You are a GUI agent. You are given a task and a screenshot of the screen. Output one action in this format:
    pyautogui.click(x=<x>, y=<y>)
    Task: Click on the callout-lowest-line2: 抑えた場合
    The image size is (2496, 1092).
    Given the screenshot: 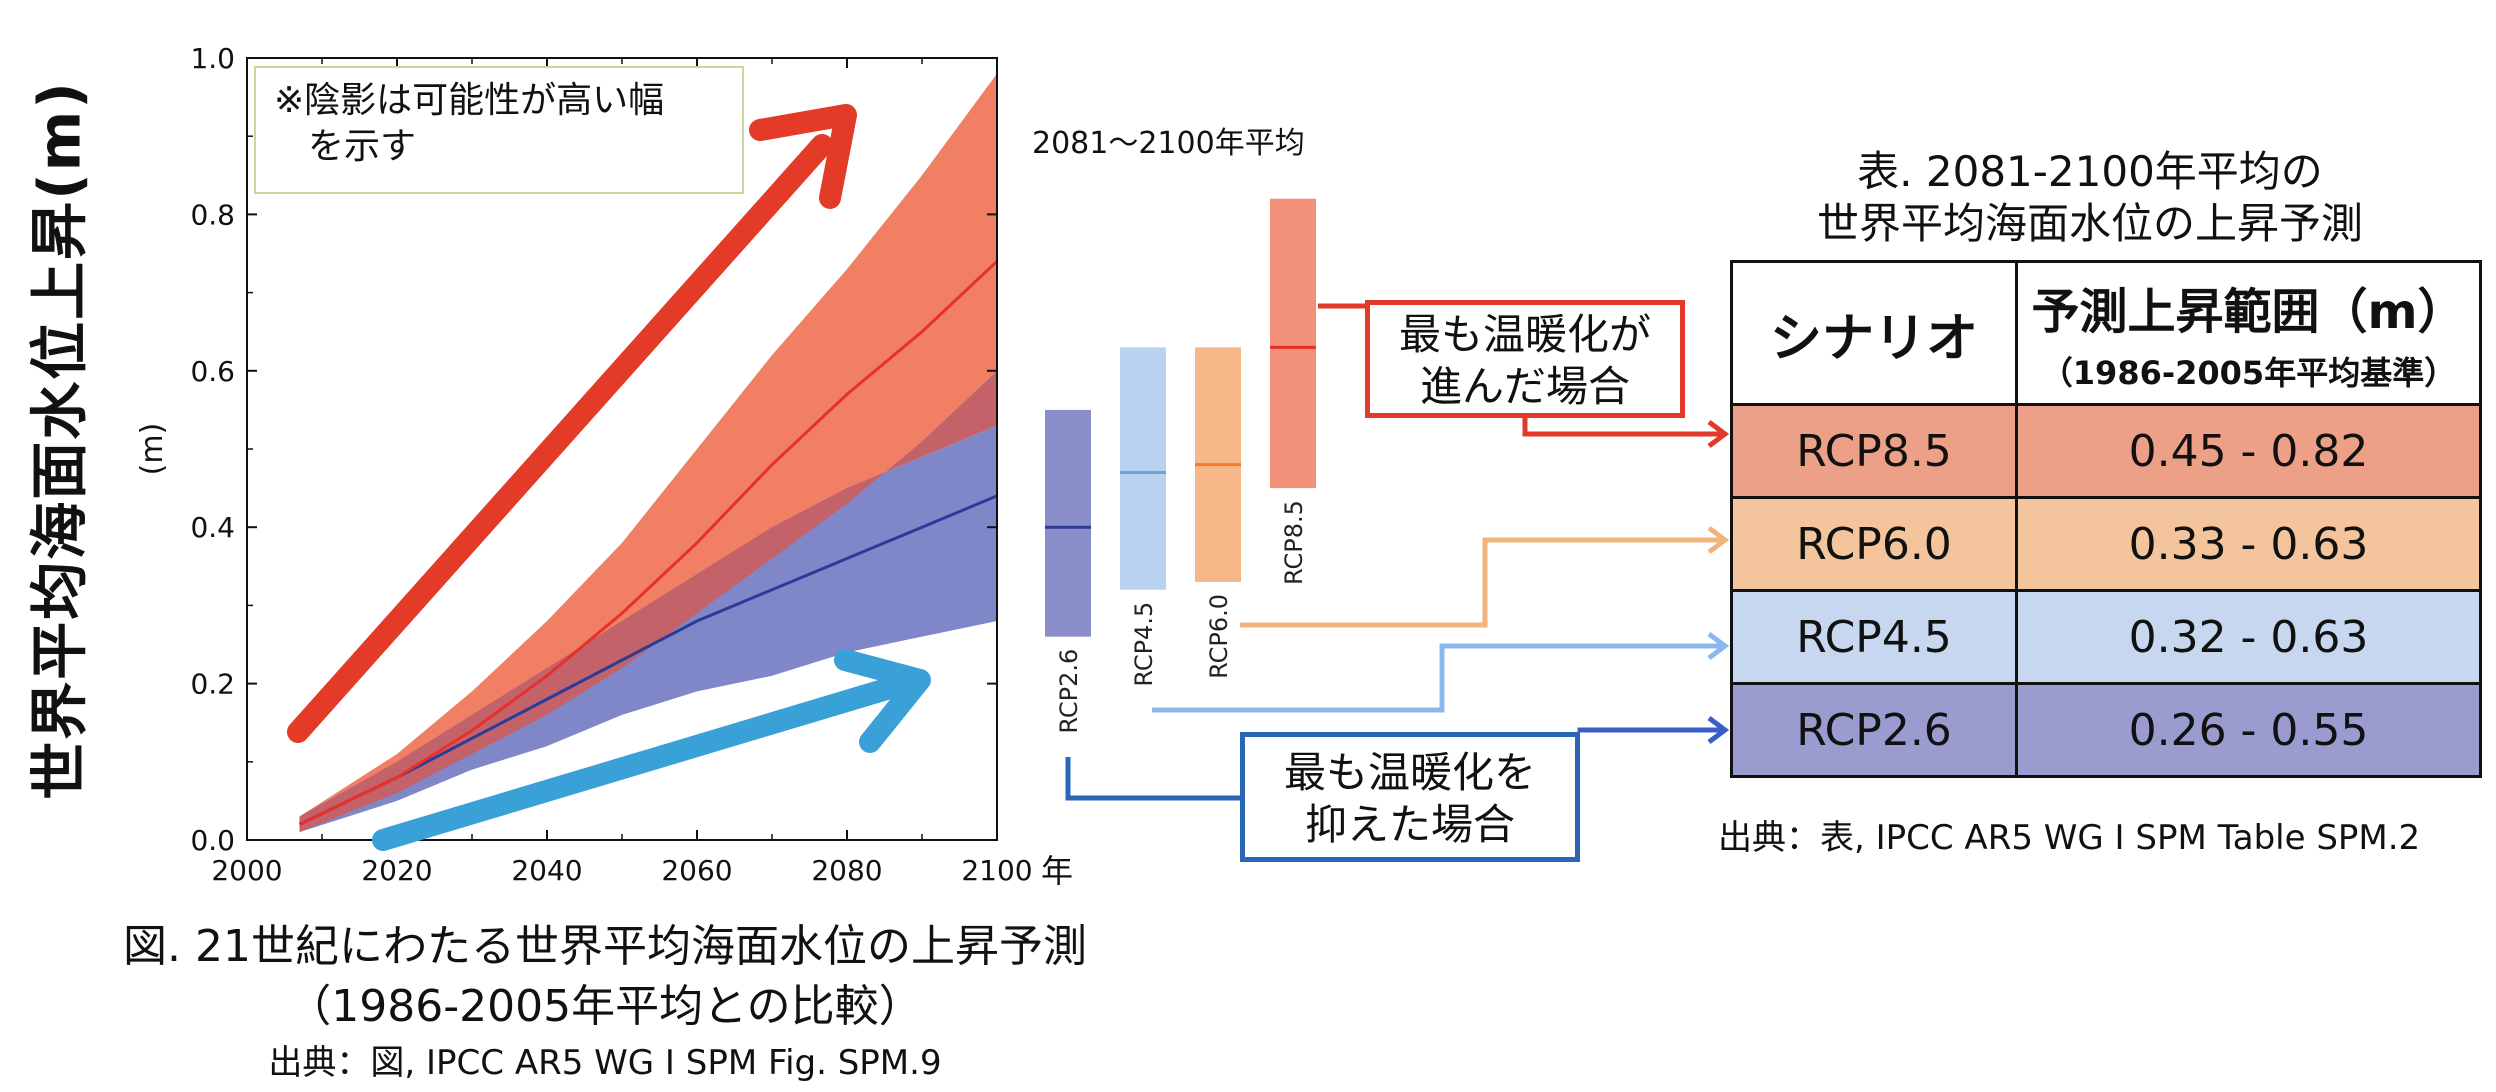 What is the action you would take?
    pyautogui.click(x=1409, y=824)
    